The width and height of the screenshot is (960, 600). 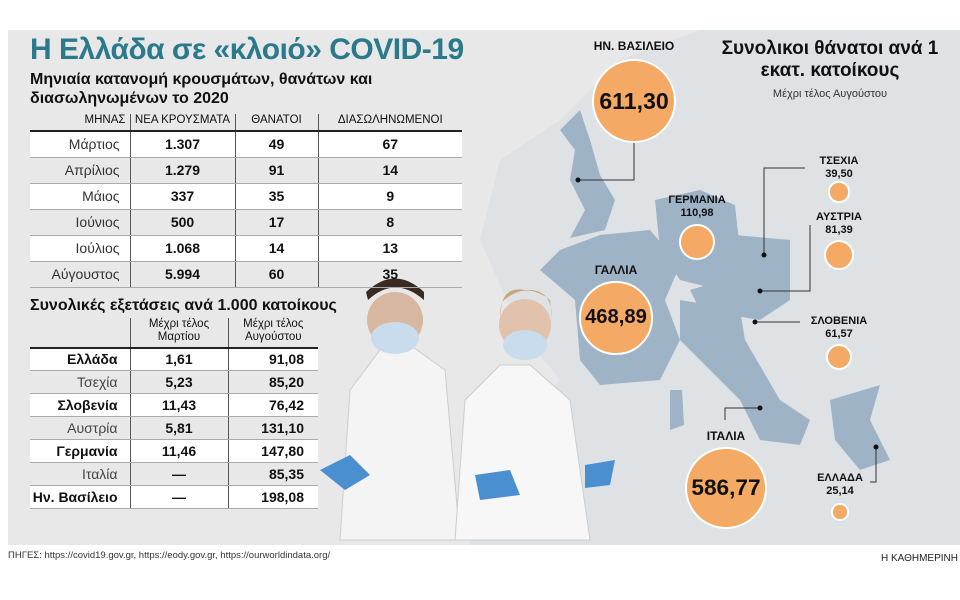 I want to click on country-label: ΑΥΣΤΡΙΑ 81,39, so click(x=839, y=224).